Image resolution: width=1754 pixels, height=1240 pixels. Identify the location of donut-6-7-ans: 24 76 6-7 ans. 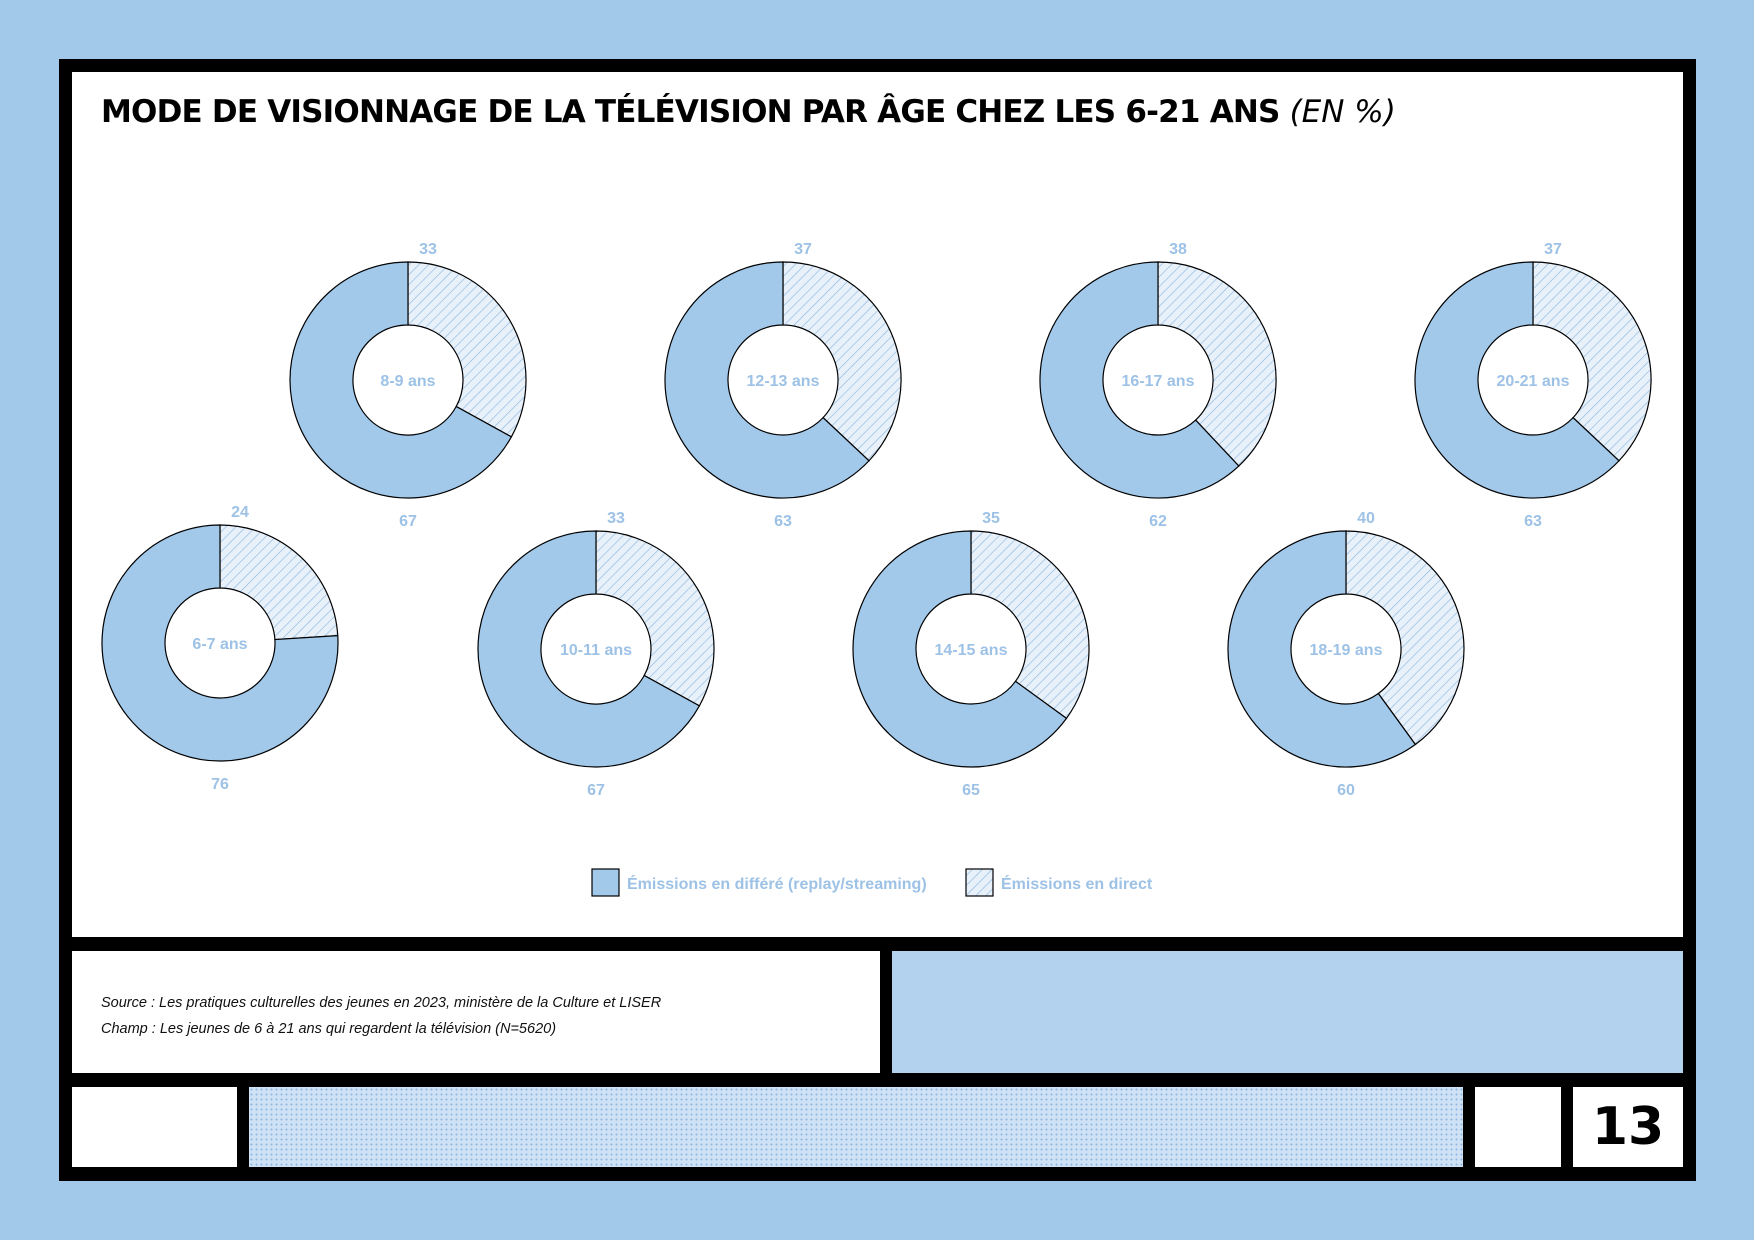
(220, 648).